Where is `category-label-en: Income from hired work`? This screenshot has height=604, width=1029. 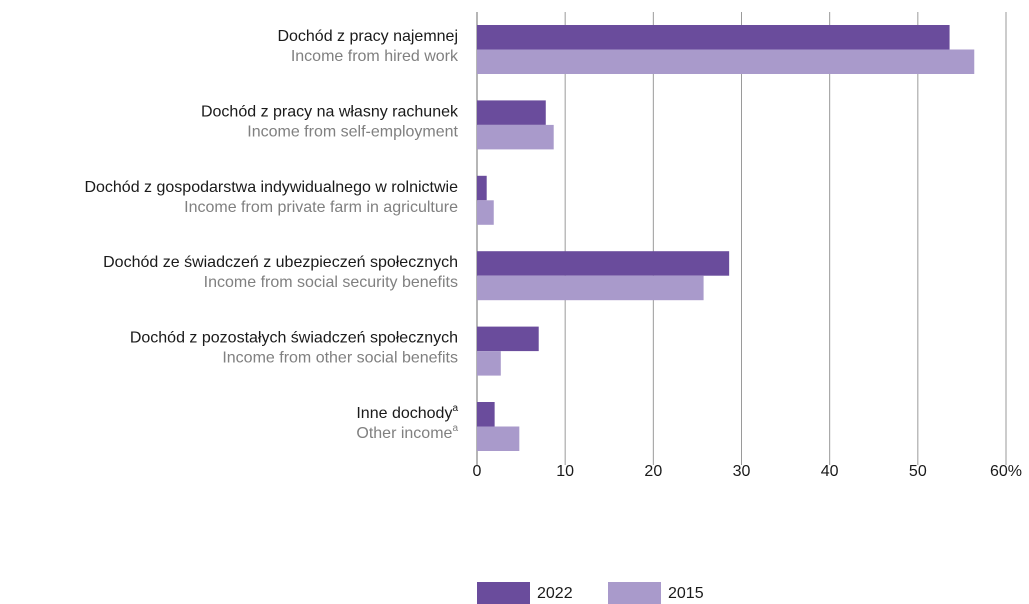 category-label-en: Income from hired work is located at coordinates (375, 56).